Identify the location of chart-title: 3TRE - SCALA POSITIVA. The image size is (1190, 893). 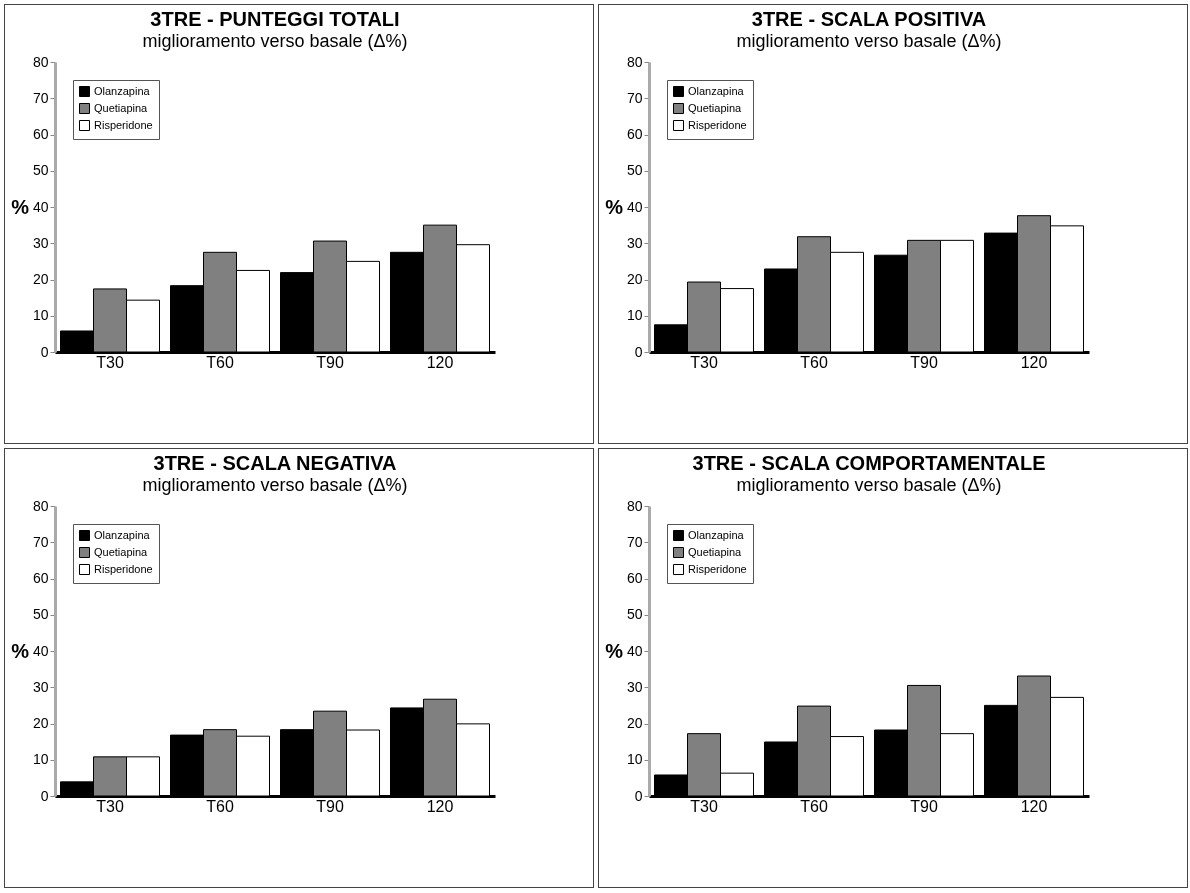
(869, 19).